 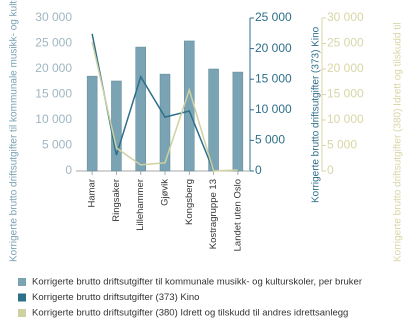 I want to click on x-tick-label: Kongsberg, so click(x=189, y=202).